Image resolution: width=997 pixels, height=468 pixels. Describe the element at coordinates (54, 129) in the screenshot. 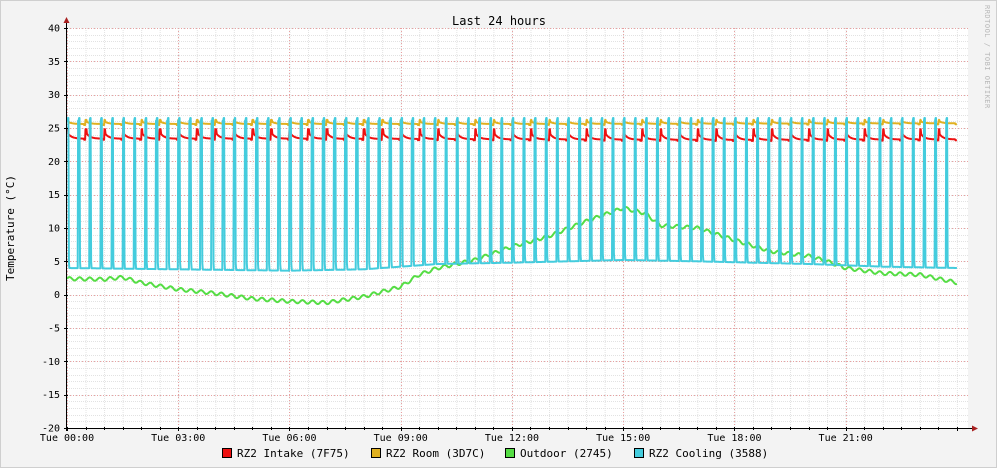

I see `y-tick-label: 25` at that location.